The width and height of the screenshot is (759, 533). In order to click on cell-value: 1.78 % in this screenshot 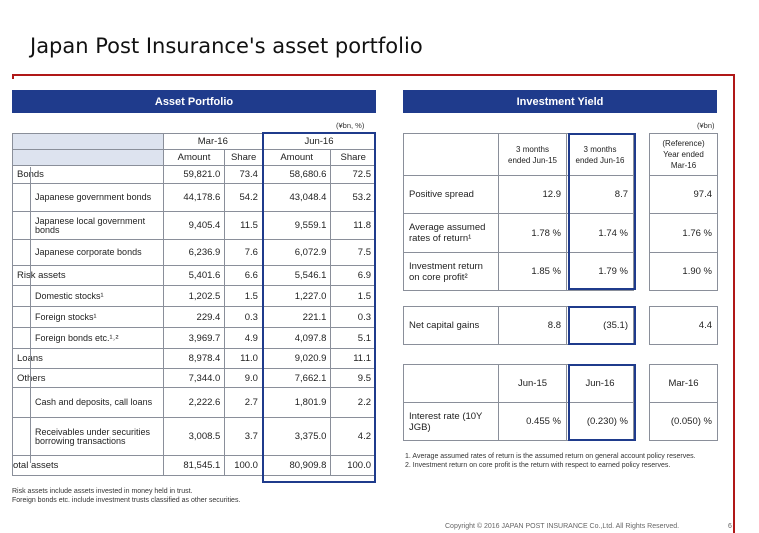, I will do `click(532, 233)`.